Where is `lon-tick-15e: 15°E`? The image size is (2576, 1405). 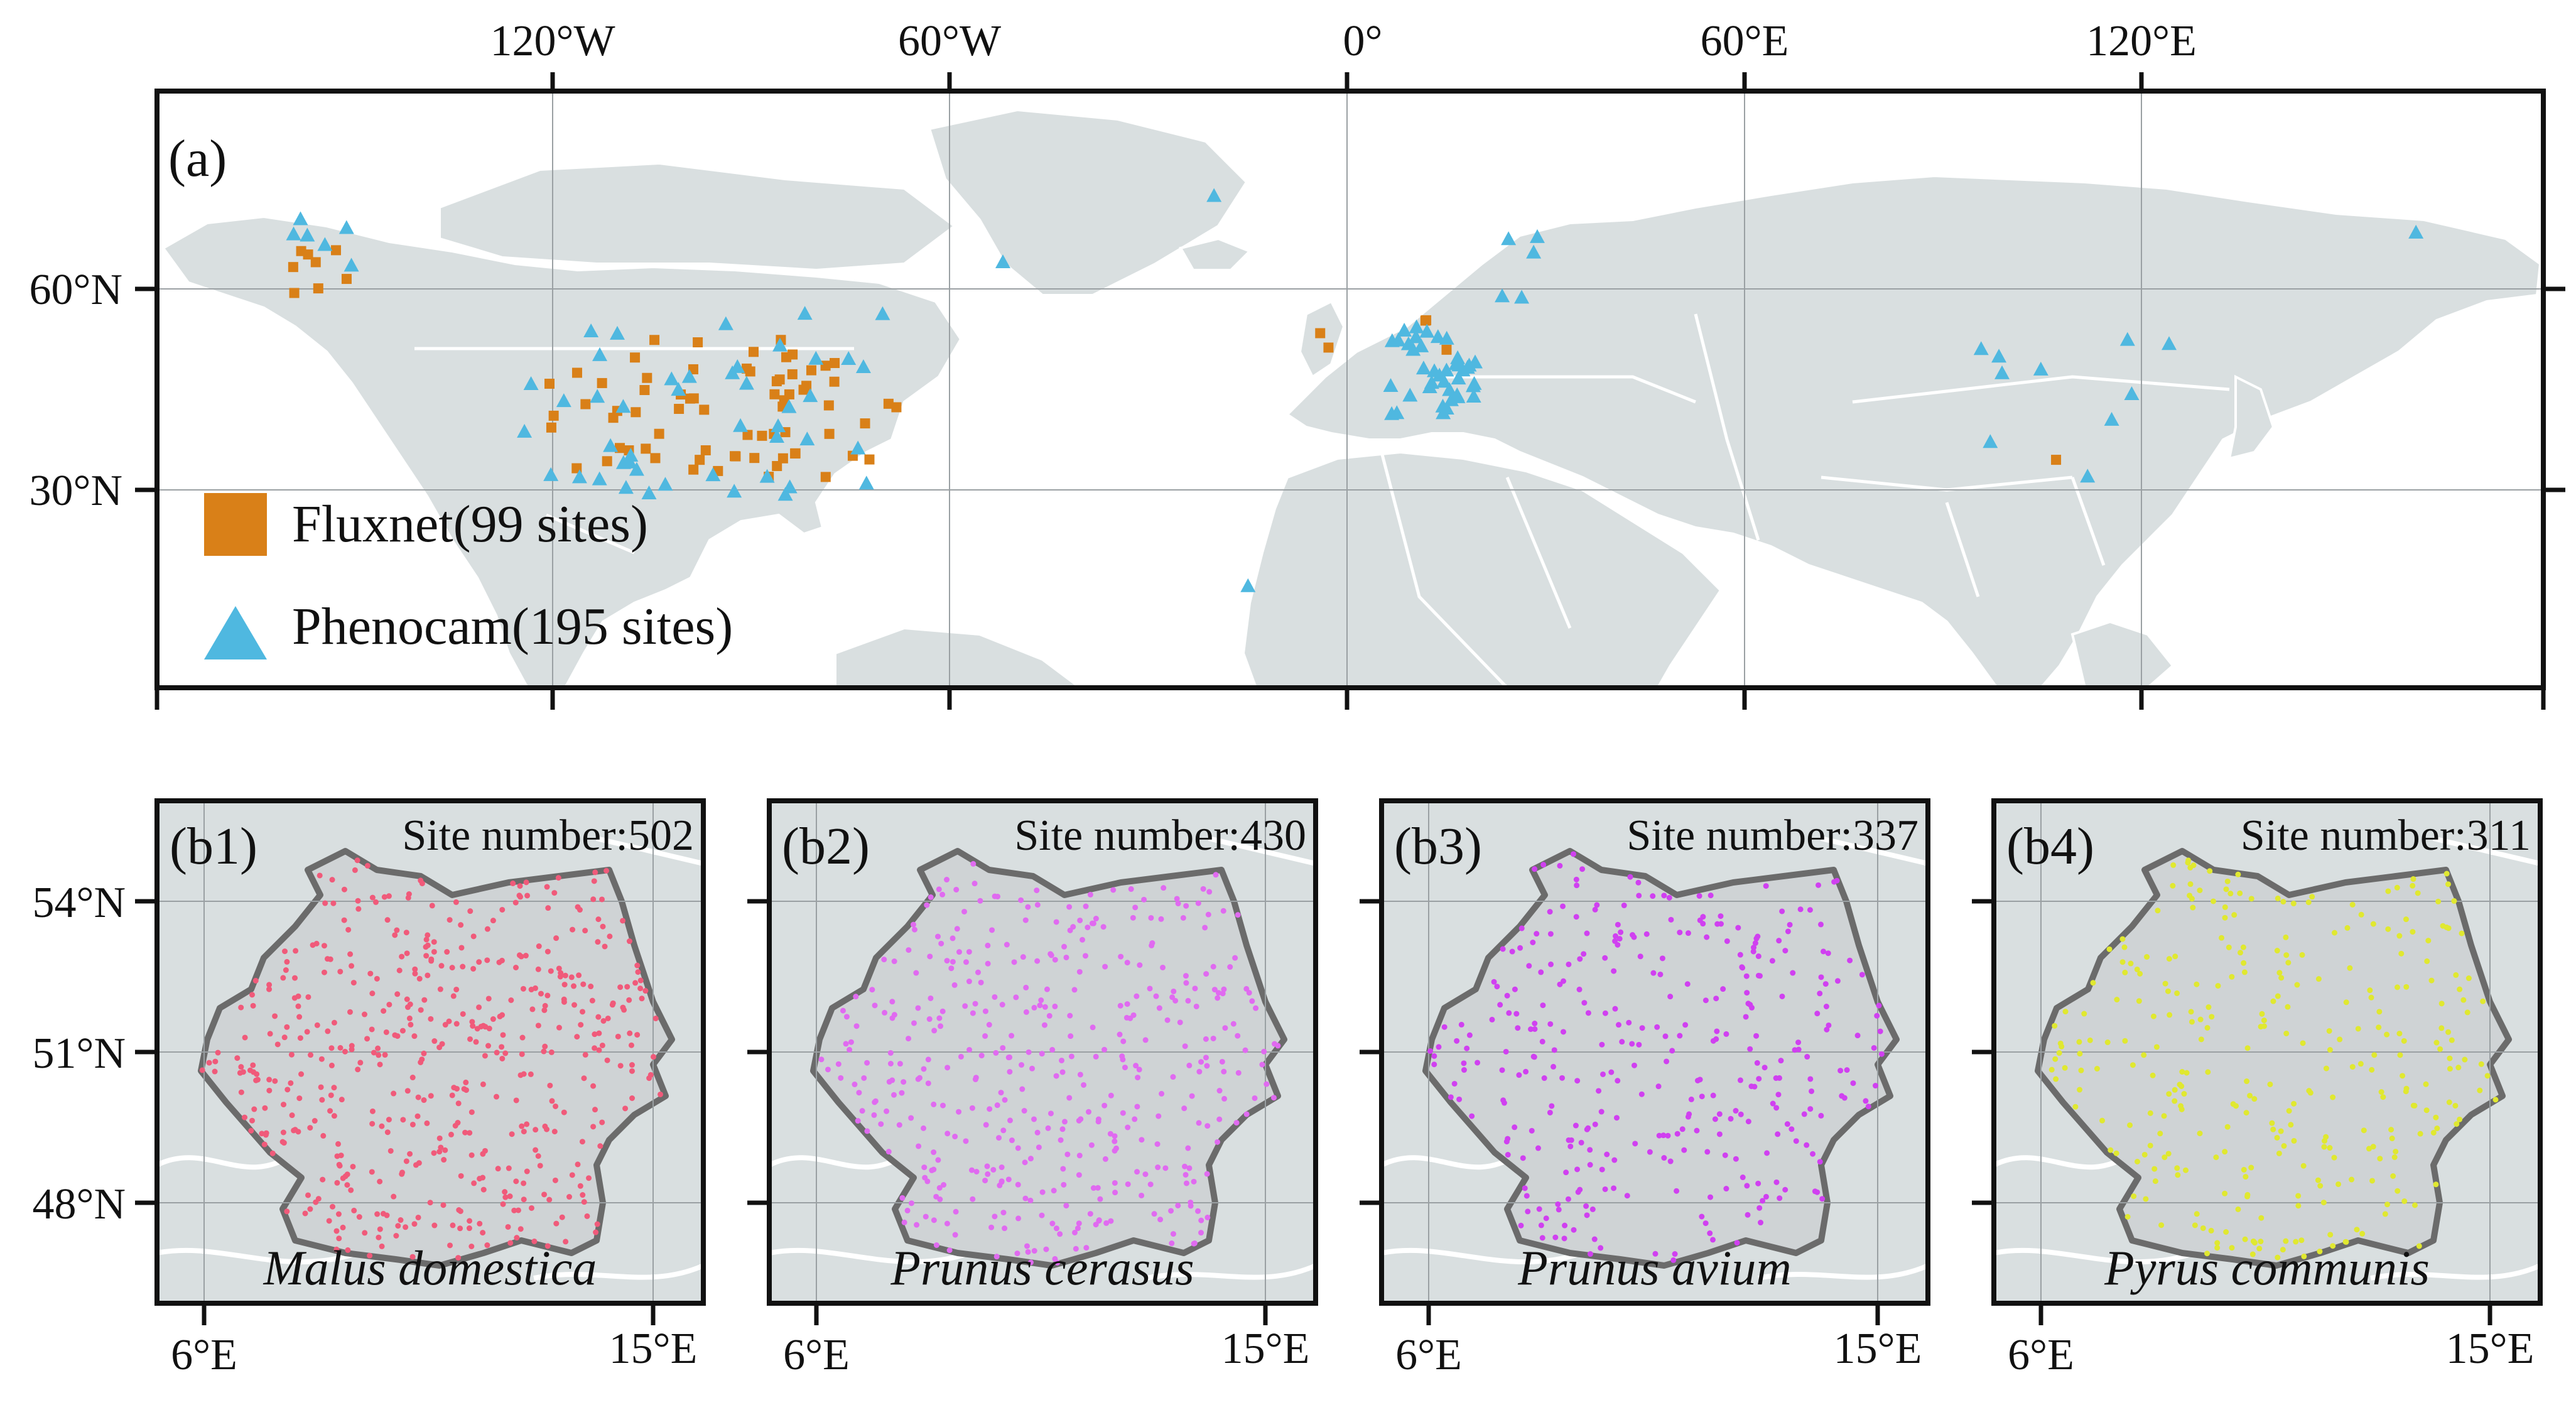 lon-tick-15e: 15°E is located at coordinates (1265, 1349).